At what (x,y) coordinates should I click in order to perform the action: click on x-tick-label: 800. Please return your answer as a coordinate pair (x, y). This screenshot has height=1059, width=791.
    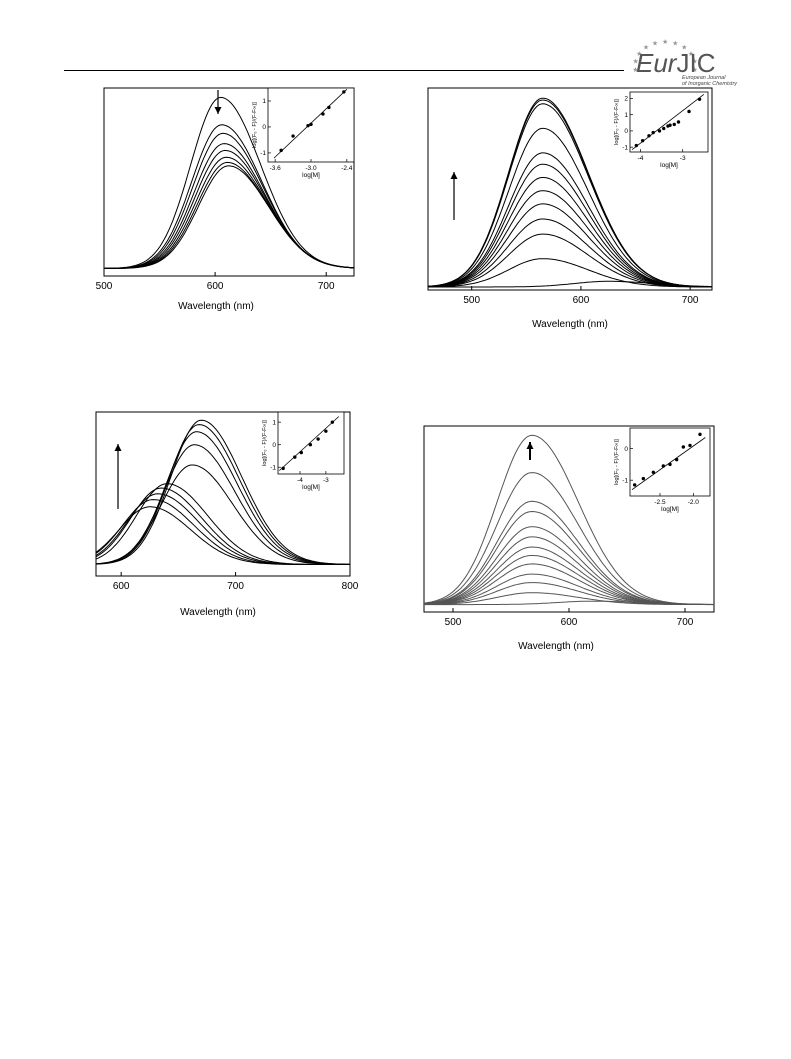
    Looking at the image, I should click on (350, 586).